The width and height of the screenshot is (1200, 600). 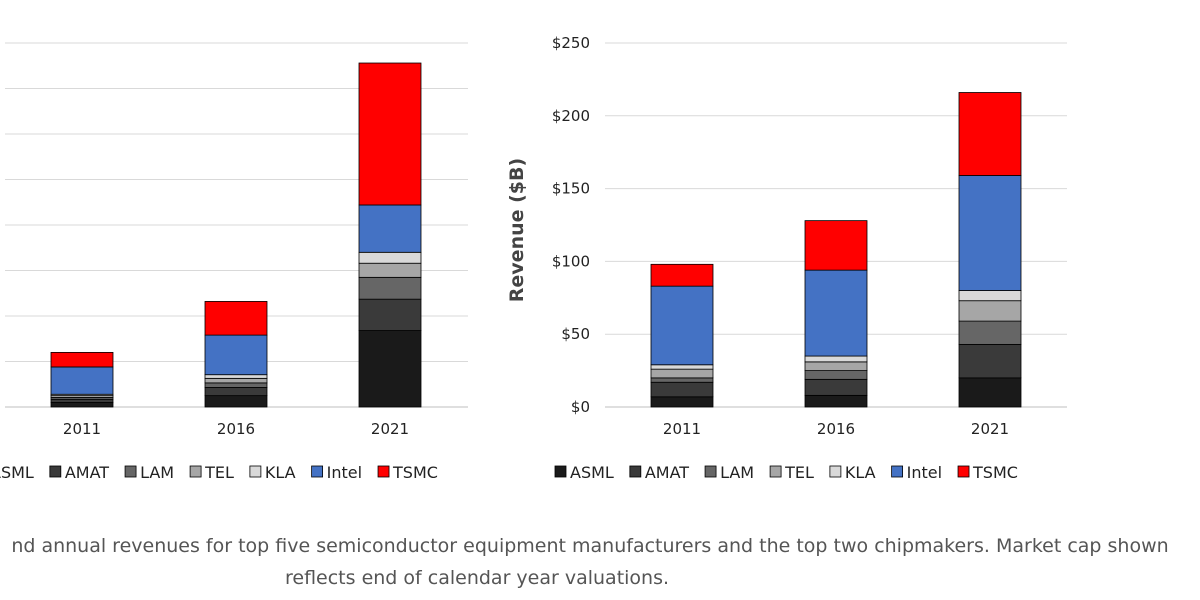 What do you see at coordinates (560, 471) in the screenshot?
I see `legend-swatch-asml` at bounding box center [560, 471].